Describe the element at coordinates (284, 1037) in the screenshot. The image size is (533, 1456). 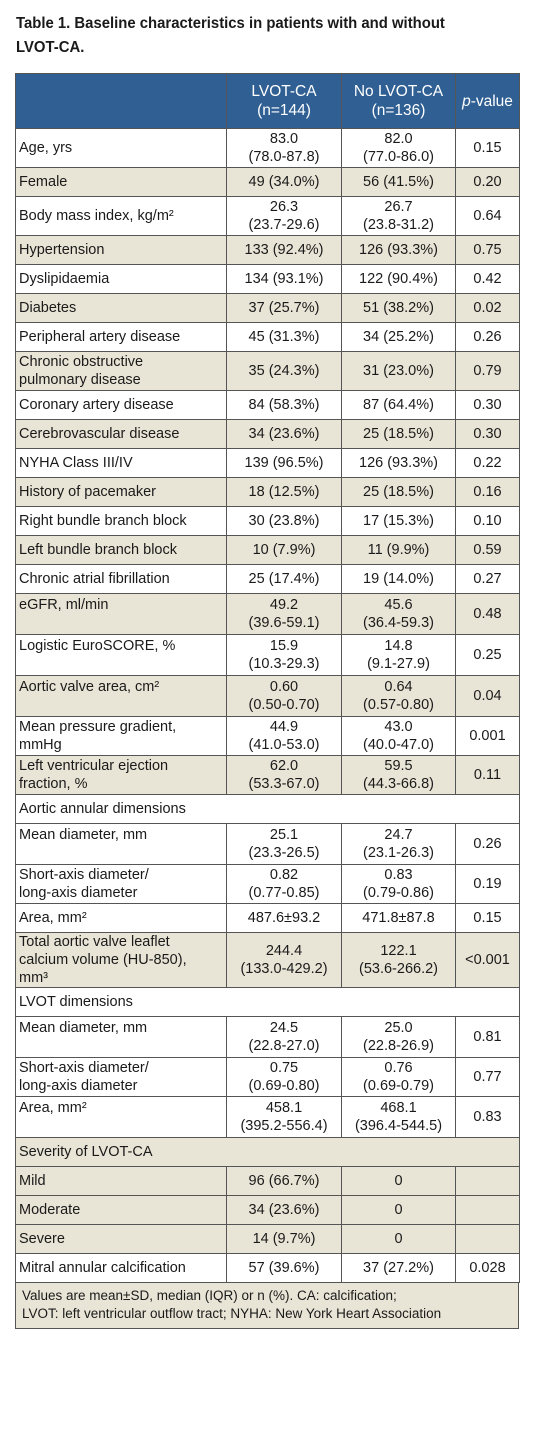
I see `lvot-ca-value: 24.5 (22.8-27.0)` at that location.